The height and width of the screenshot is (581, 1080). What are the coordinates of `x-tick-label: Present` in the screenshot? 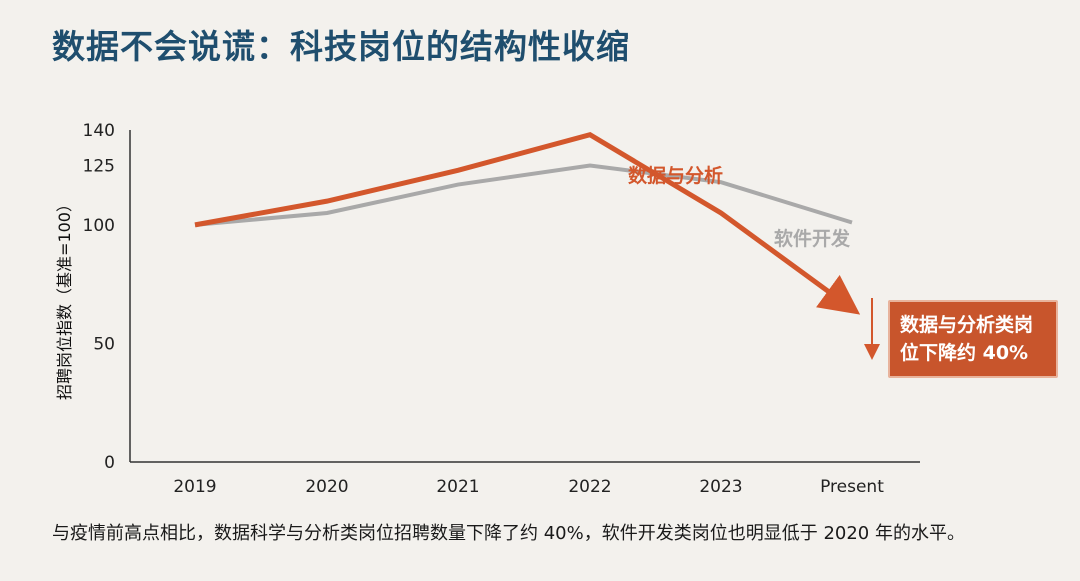 It's located at (852, 487).